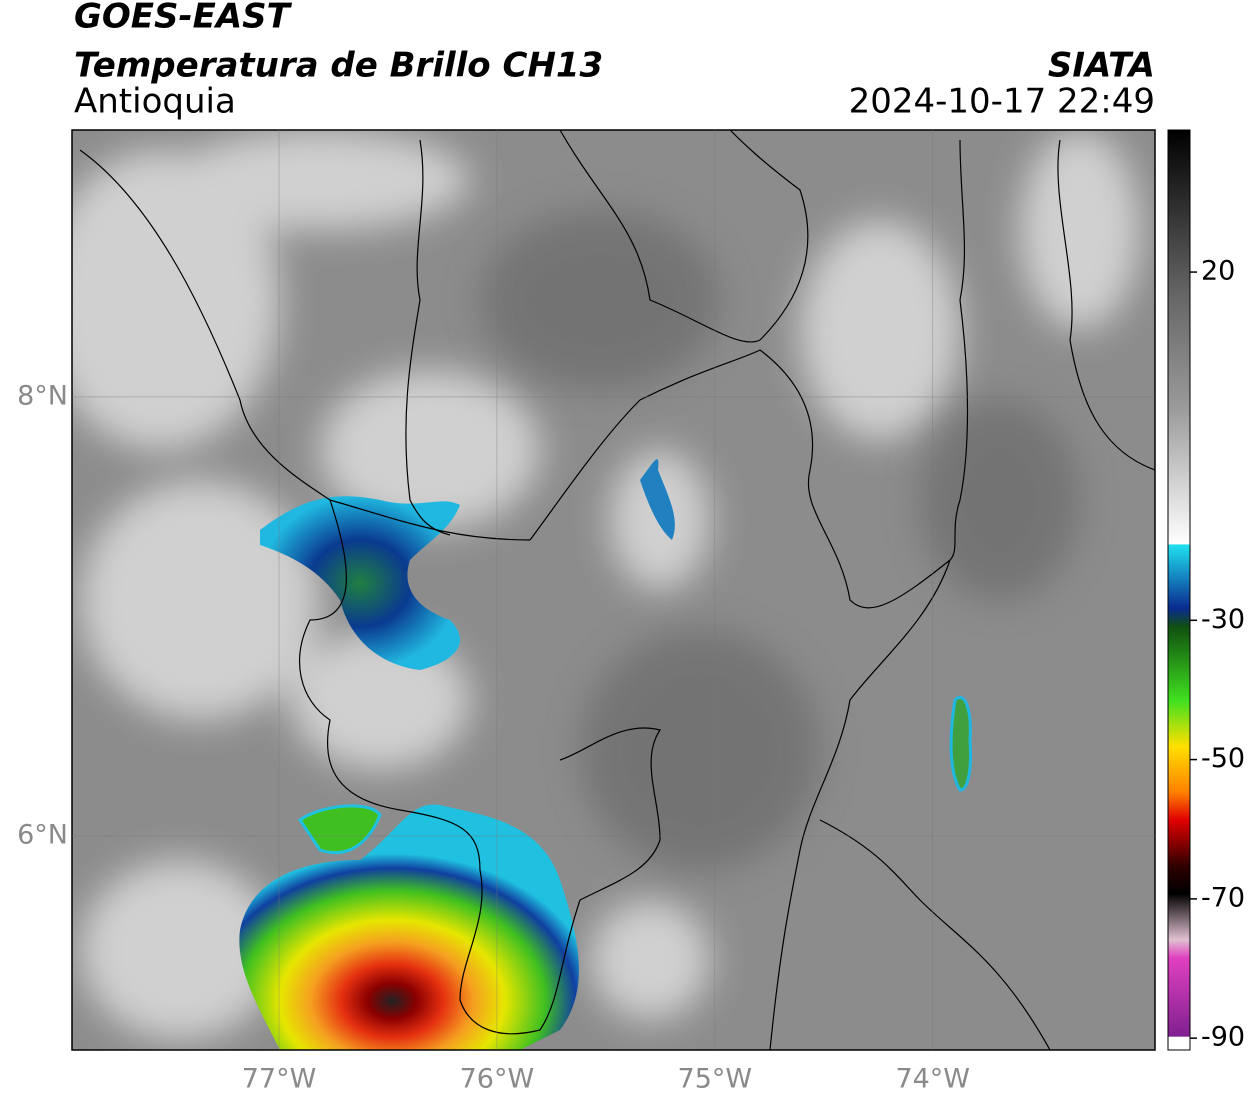 This screenshot has height=1099, width=1252. Describe the element at coordinates (42, 834) in the screenshot. I see `lat-tick-label: 6°N` at that location.